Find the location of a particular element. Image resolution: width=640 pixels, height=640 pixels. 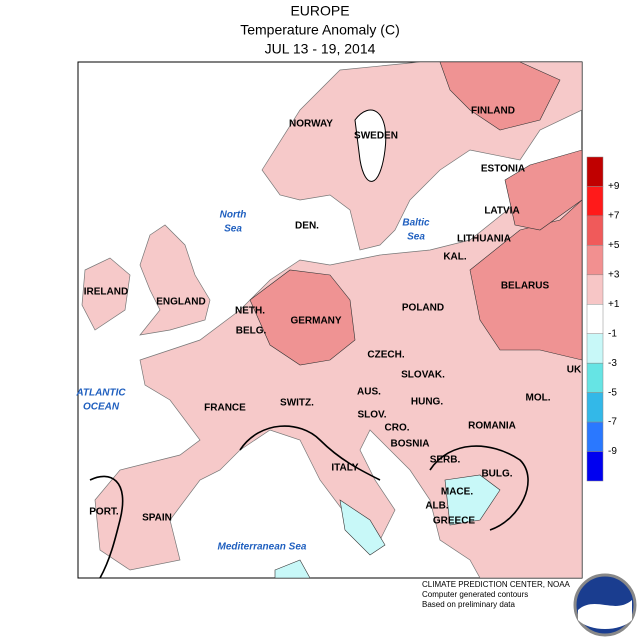

legend-label: -9 is located at coordinates (612, 451).